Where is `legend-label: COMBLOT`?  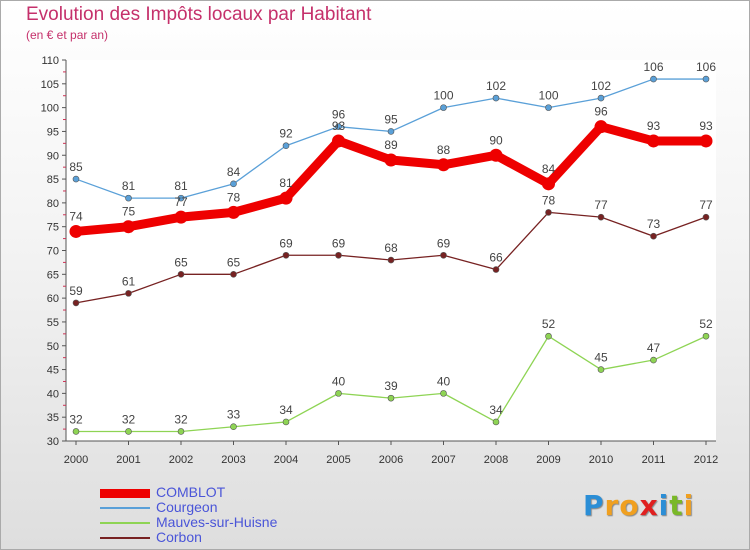 legend-label: COMBLOT is located at coordinates (191, 492).